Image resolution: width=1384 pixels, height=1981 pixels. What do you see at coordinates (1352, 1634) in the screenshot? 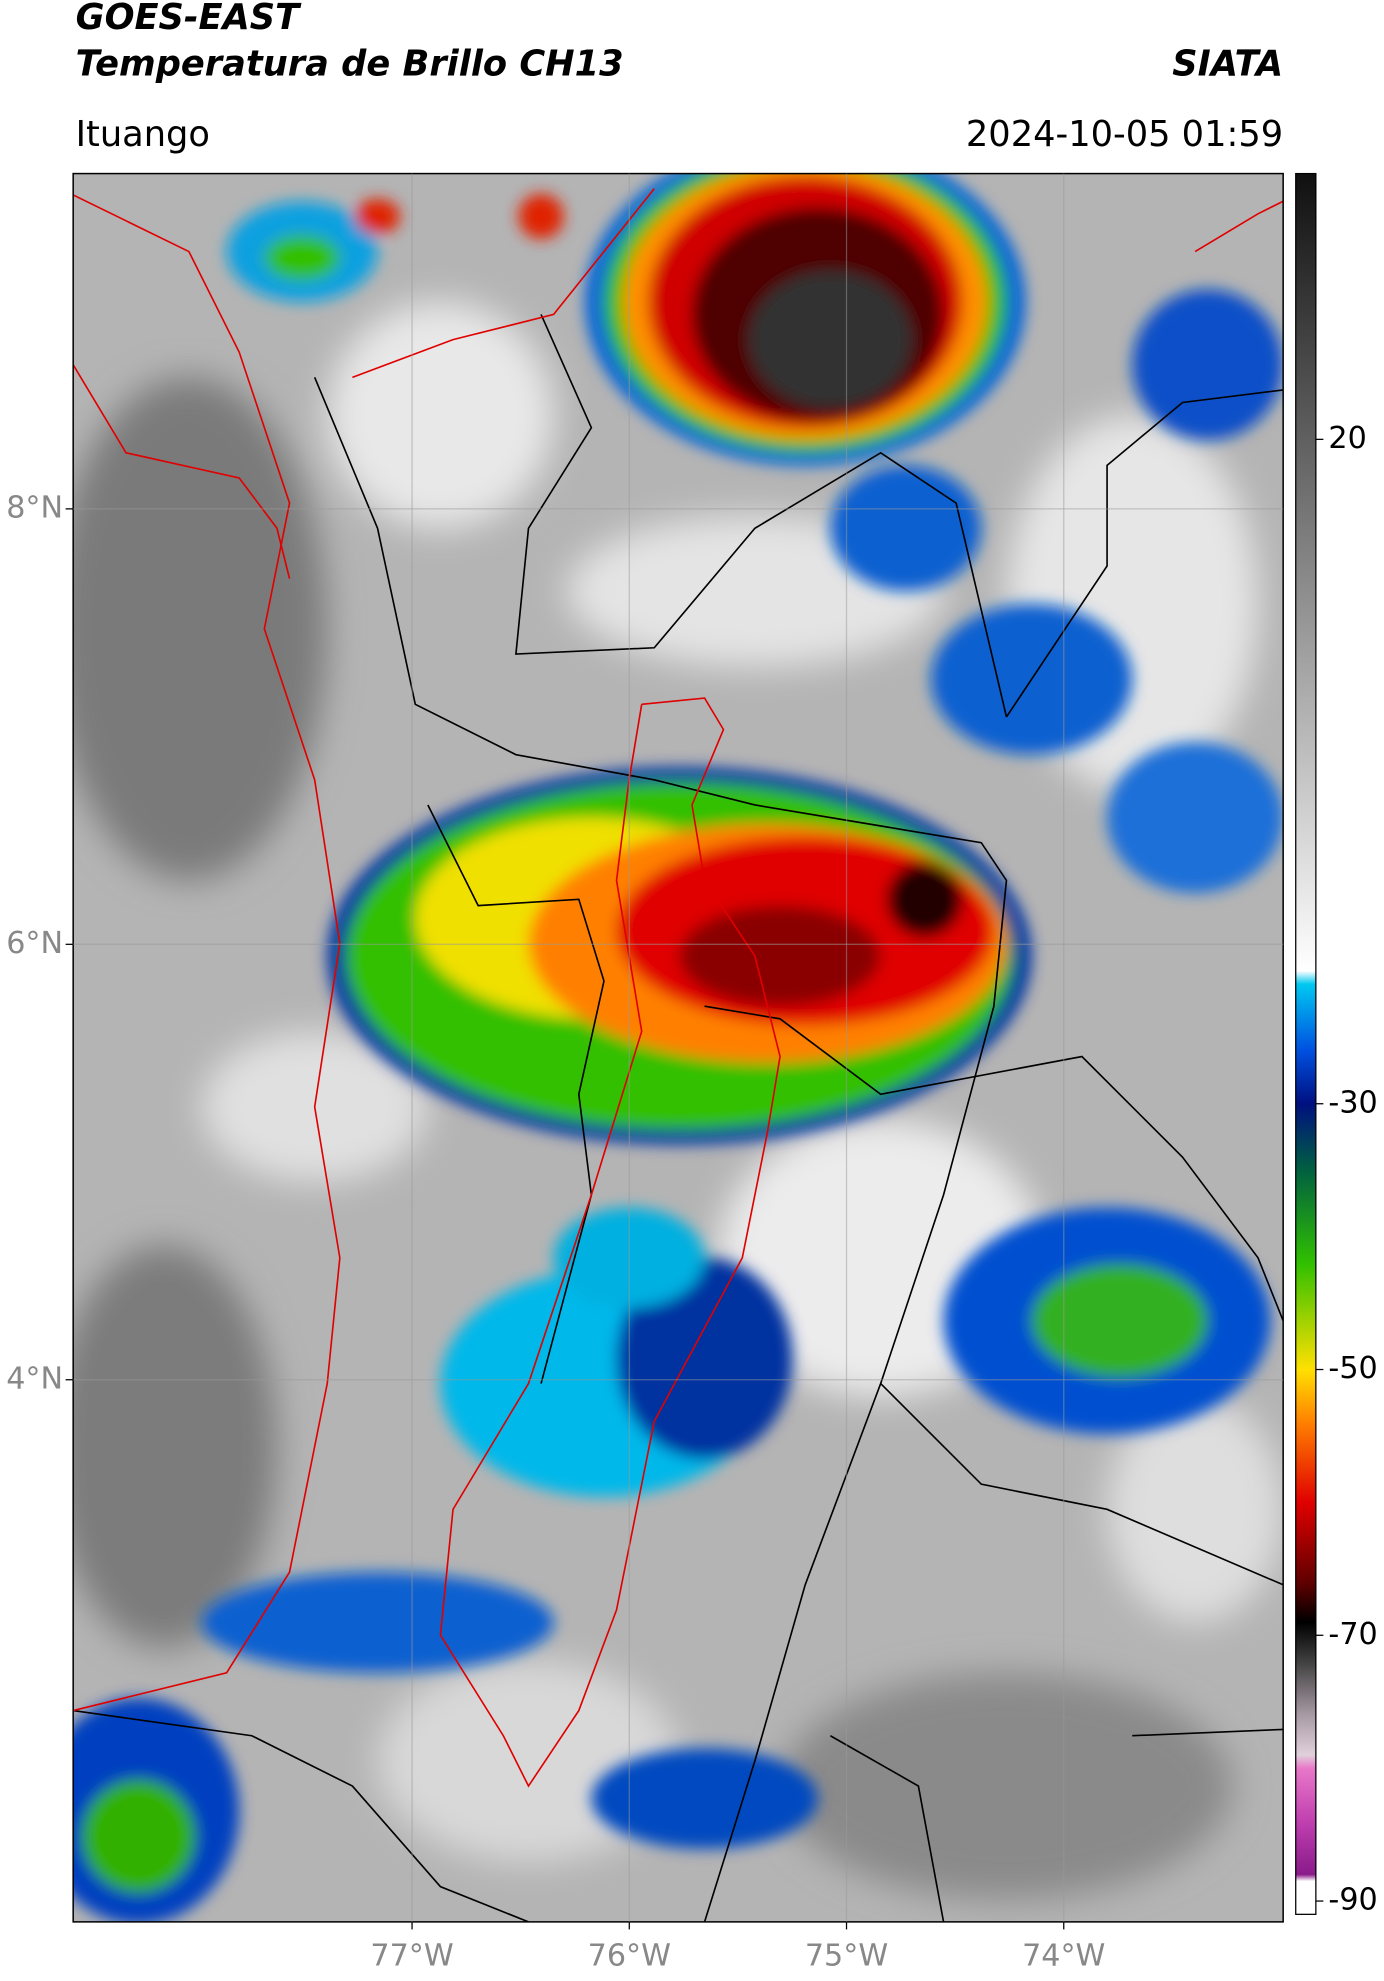
I see `colorbar-tick-label: -70` at bounding box center [1352, 1634].